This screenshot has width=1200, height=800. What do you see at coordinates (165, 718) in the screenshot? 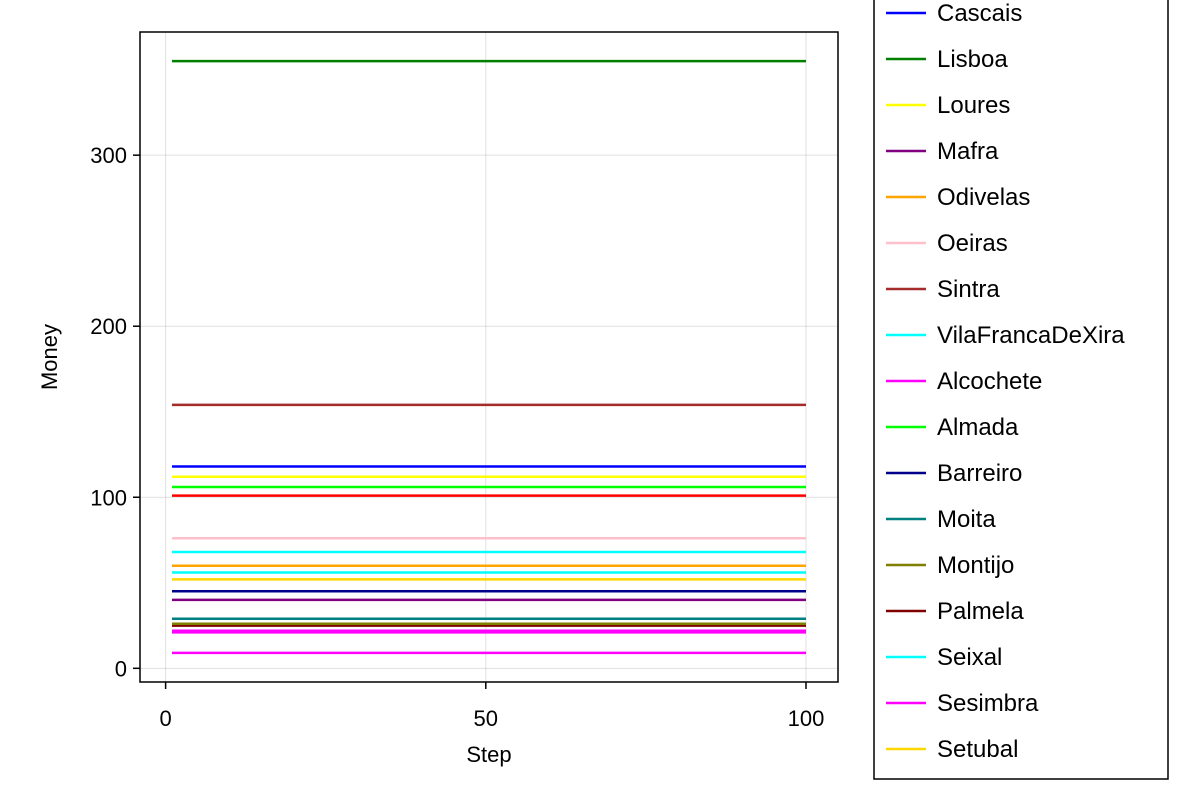
I see `x-tick-label: 0` at bounding box center [165, 718].